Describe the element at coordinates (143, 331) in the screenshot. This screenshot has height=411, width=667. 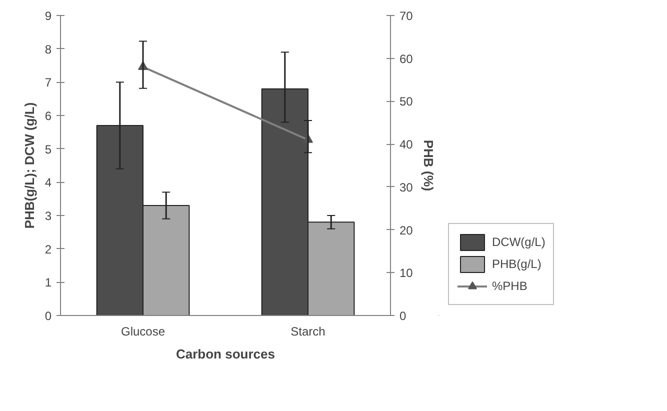
I see `x-tick-label: Glucose` at that location.